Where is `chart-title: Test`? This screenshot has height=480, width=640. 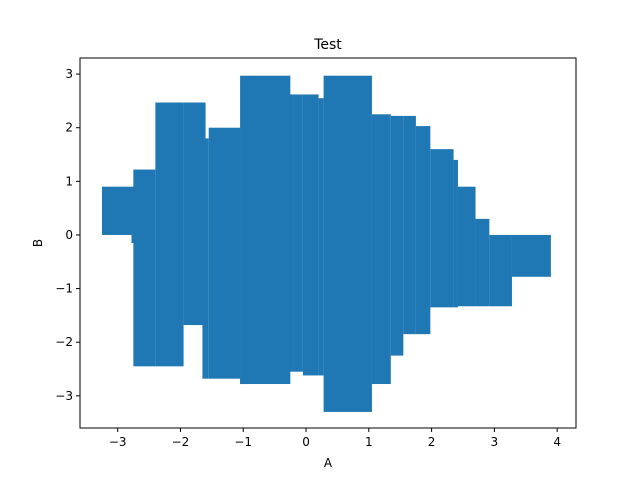
chart-title: Test is located at coordinates (327, 45).